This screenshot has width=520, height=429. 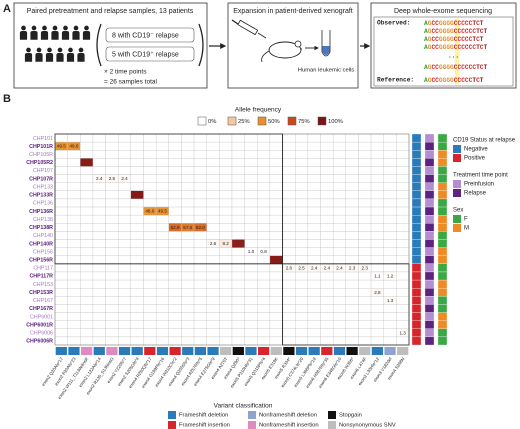 I want to click on person-icon, so click(x=23, y=32).